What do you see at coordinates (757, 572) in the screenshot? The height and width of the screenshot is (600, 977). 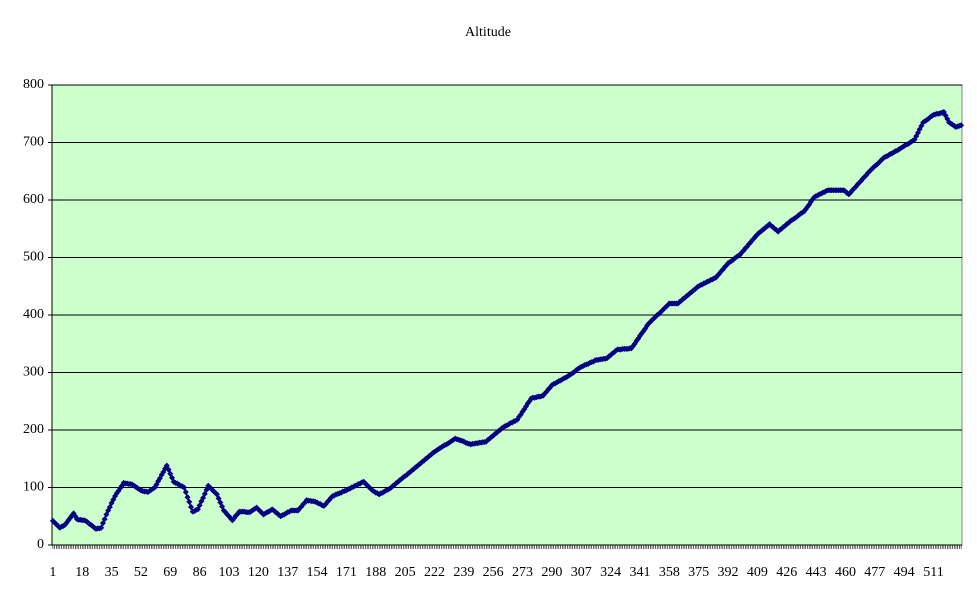 I see `x-tick-label: 409` at bounding box center [757, 572].